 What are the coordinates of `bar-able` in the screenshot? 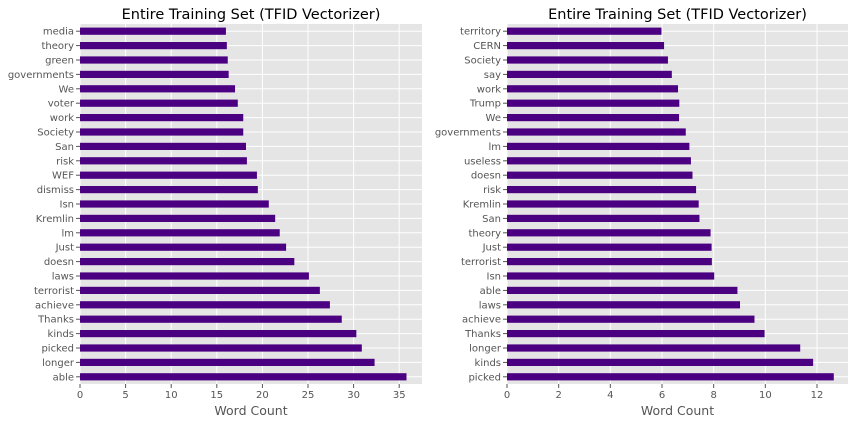 It's located at (622, 290).